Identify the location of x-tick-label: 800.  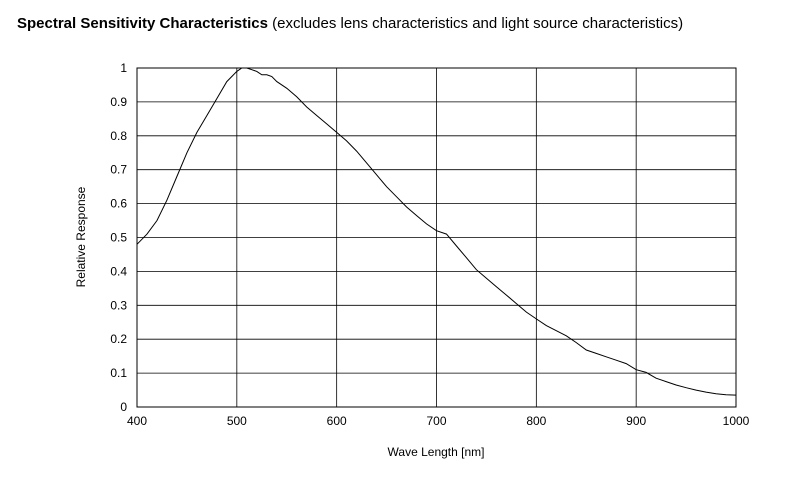
(536, 421).